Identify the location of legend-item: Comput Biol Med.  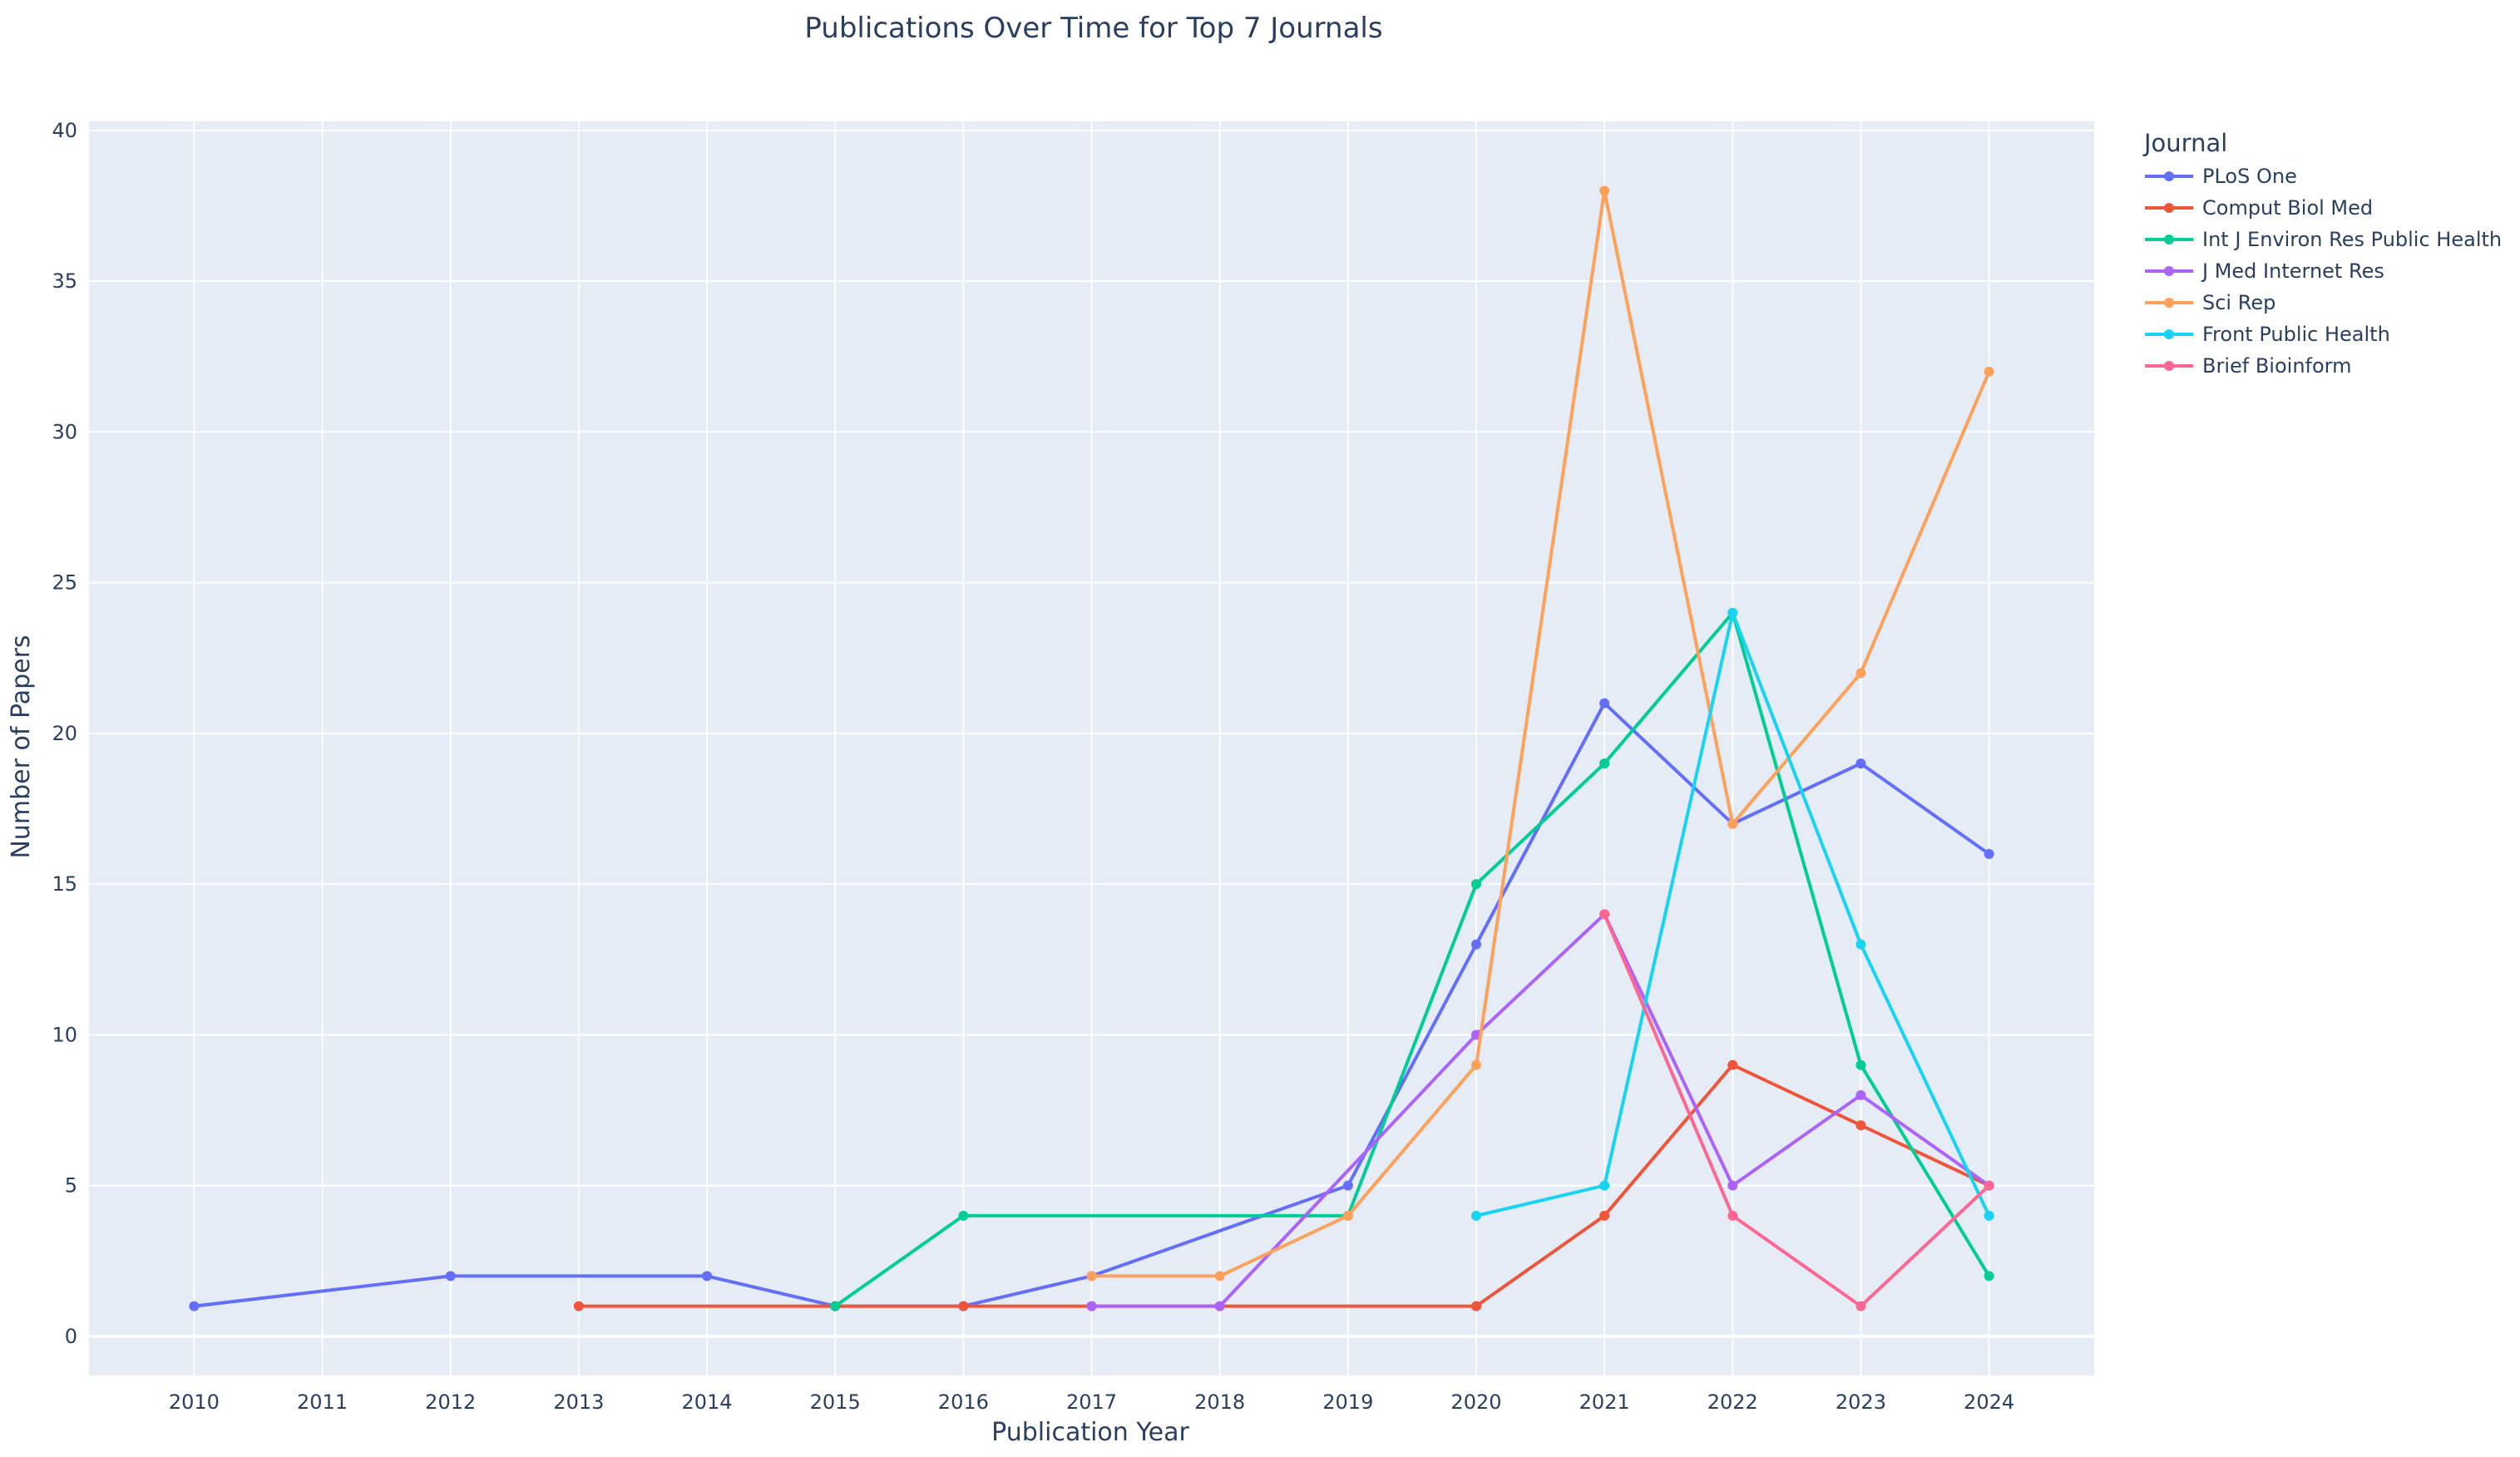
(2259, 208).